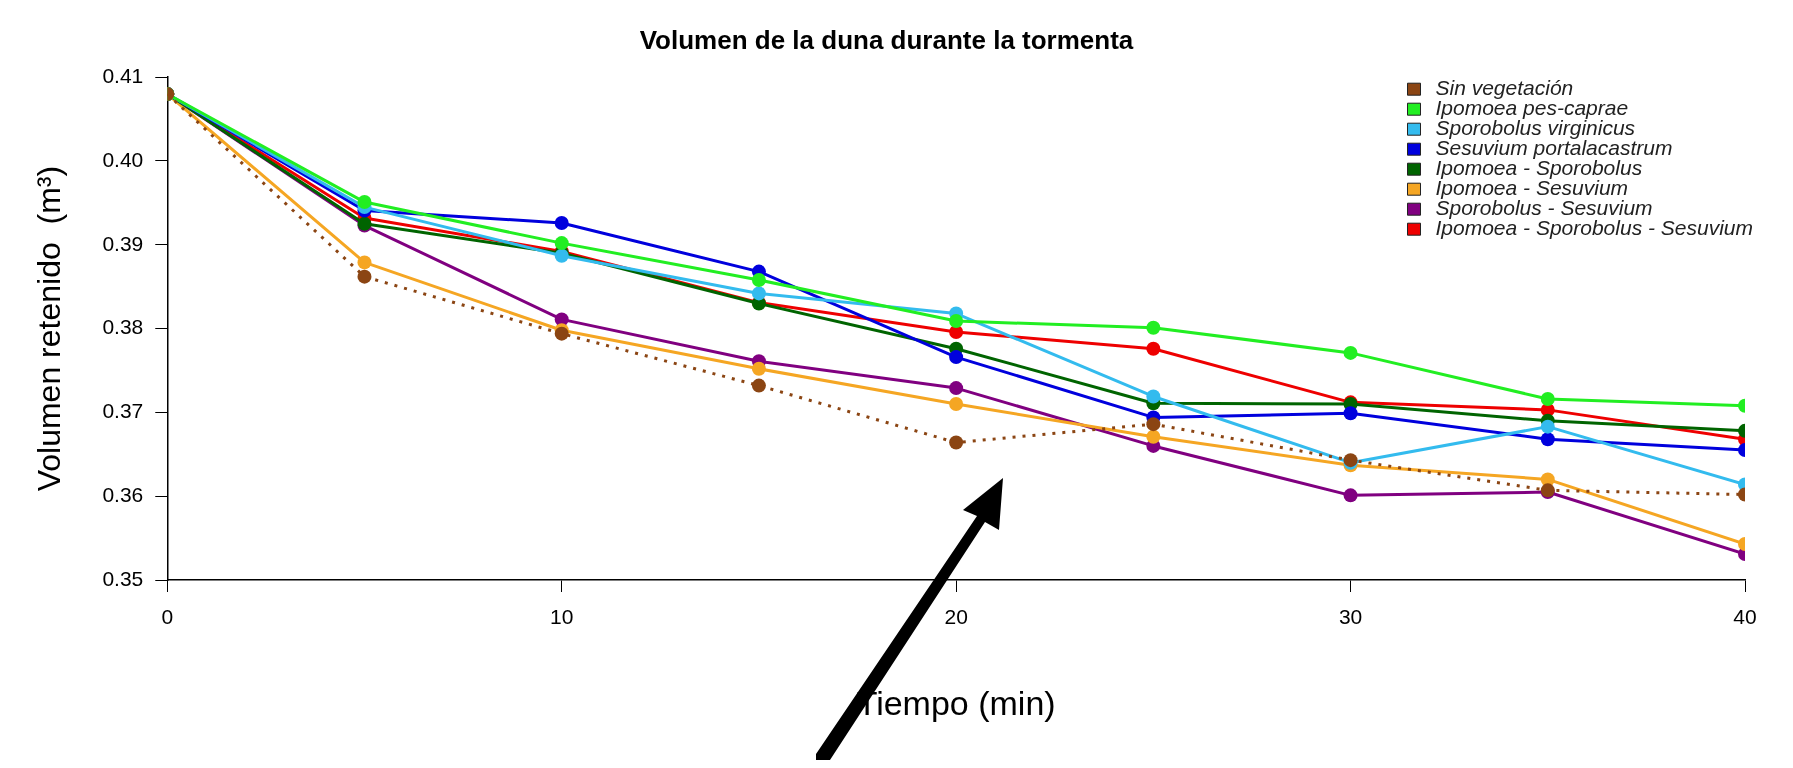 This screenshot has height=768, width=1793. I want to click on x-tick-label: 10, so click(562, 617).